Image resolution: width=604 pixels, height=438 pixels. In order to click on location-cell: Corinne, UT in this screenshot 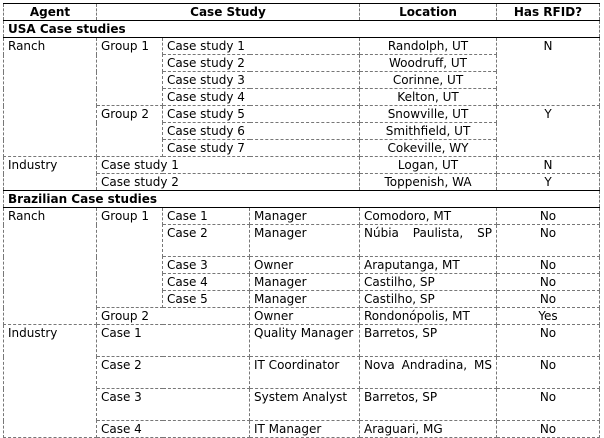, I will do `click(428, 80)`.